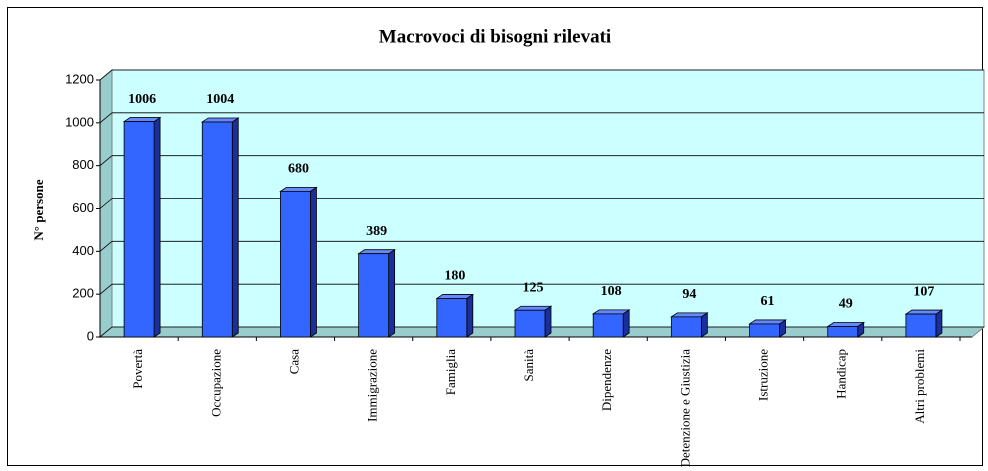  I want to click on value-label: 107, so click(923, 291).